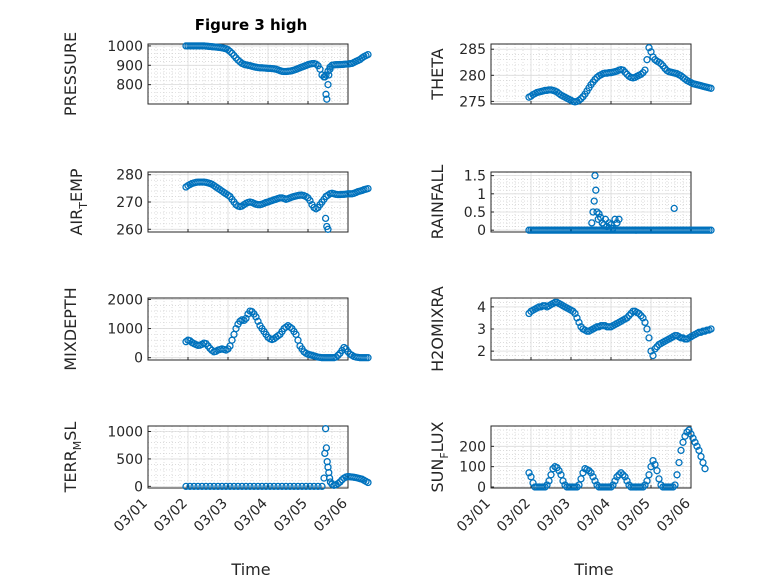 The width and height of the screenshot is (778, 583). I want to click on x-tick-label: 03/01, so click(131, 516).